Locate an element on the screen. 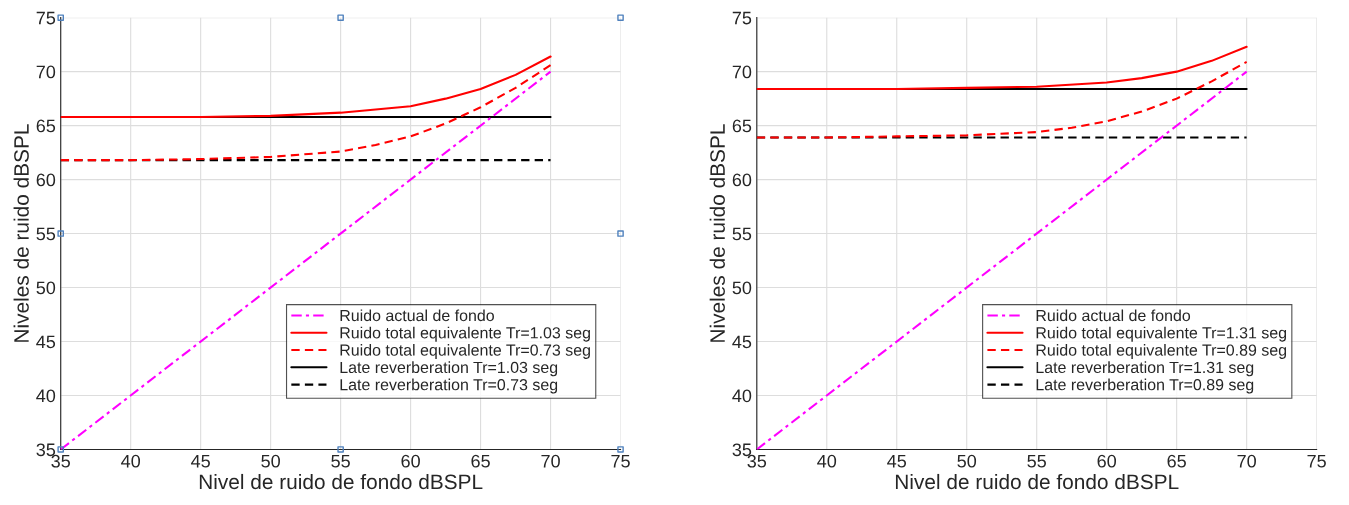  legend-label: Late reverberation Tr=1.03 seg is located at coordinates (449, 369).